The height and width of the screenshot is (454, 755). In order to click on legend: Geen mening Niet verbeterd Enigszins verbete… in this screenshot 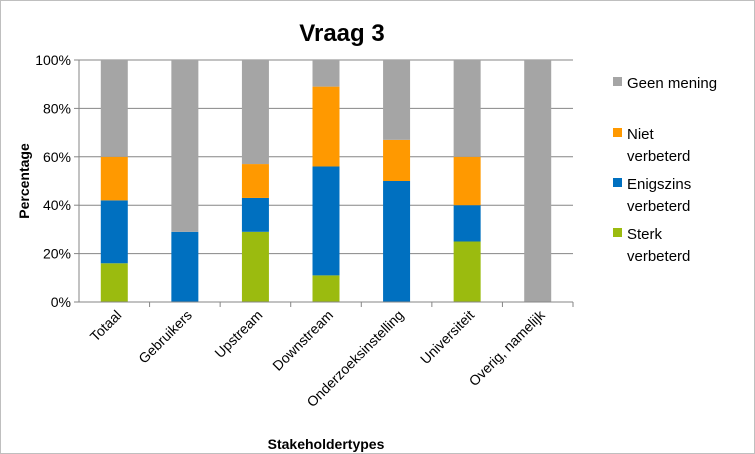, I will do `click(665, 170)`.